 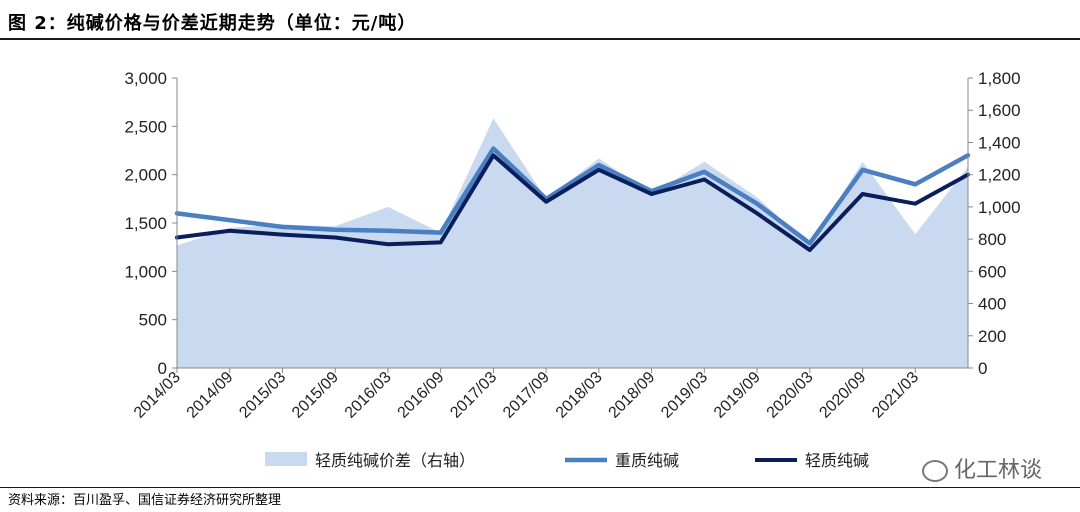 I want to click on y-right-tick-label: 1,800, so click(x=999, y=78).